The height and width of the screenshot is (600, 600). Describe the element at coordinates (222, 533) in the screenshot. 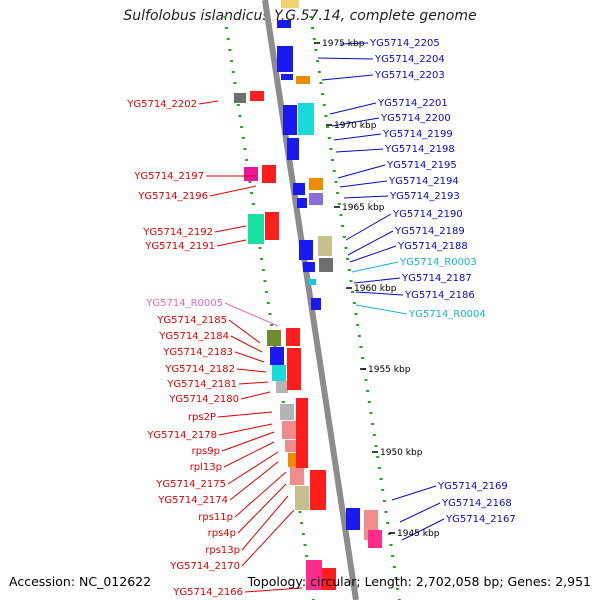

I see `gene-label-minus: rps4p` at that location.